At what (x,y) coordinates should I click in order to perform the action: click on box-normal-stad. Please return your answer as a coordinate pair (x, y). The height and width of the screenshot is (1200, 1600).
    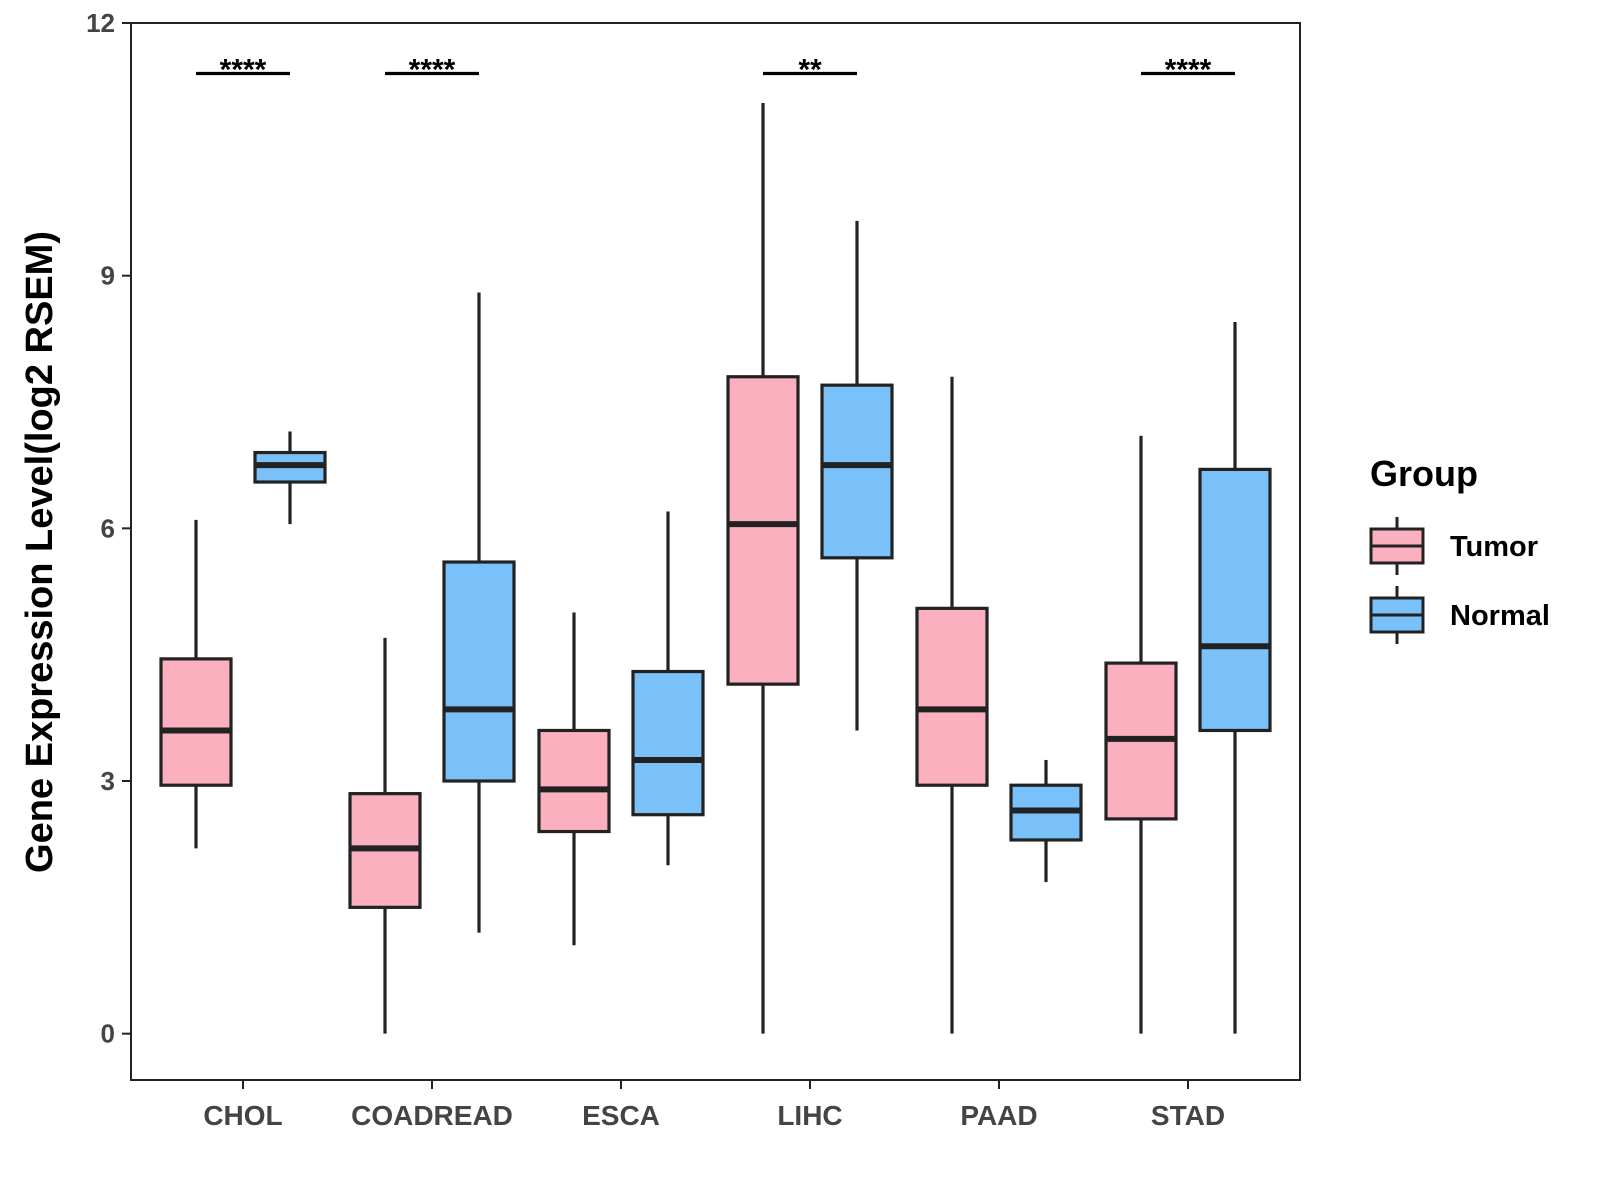
    Looking at the image, I should click on (1235, 677).